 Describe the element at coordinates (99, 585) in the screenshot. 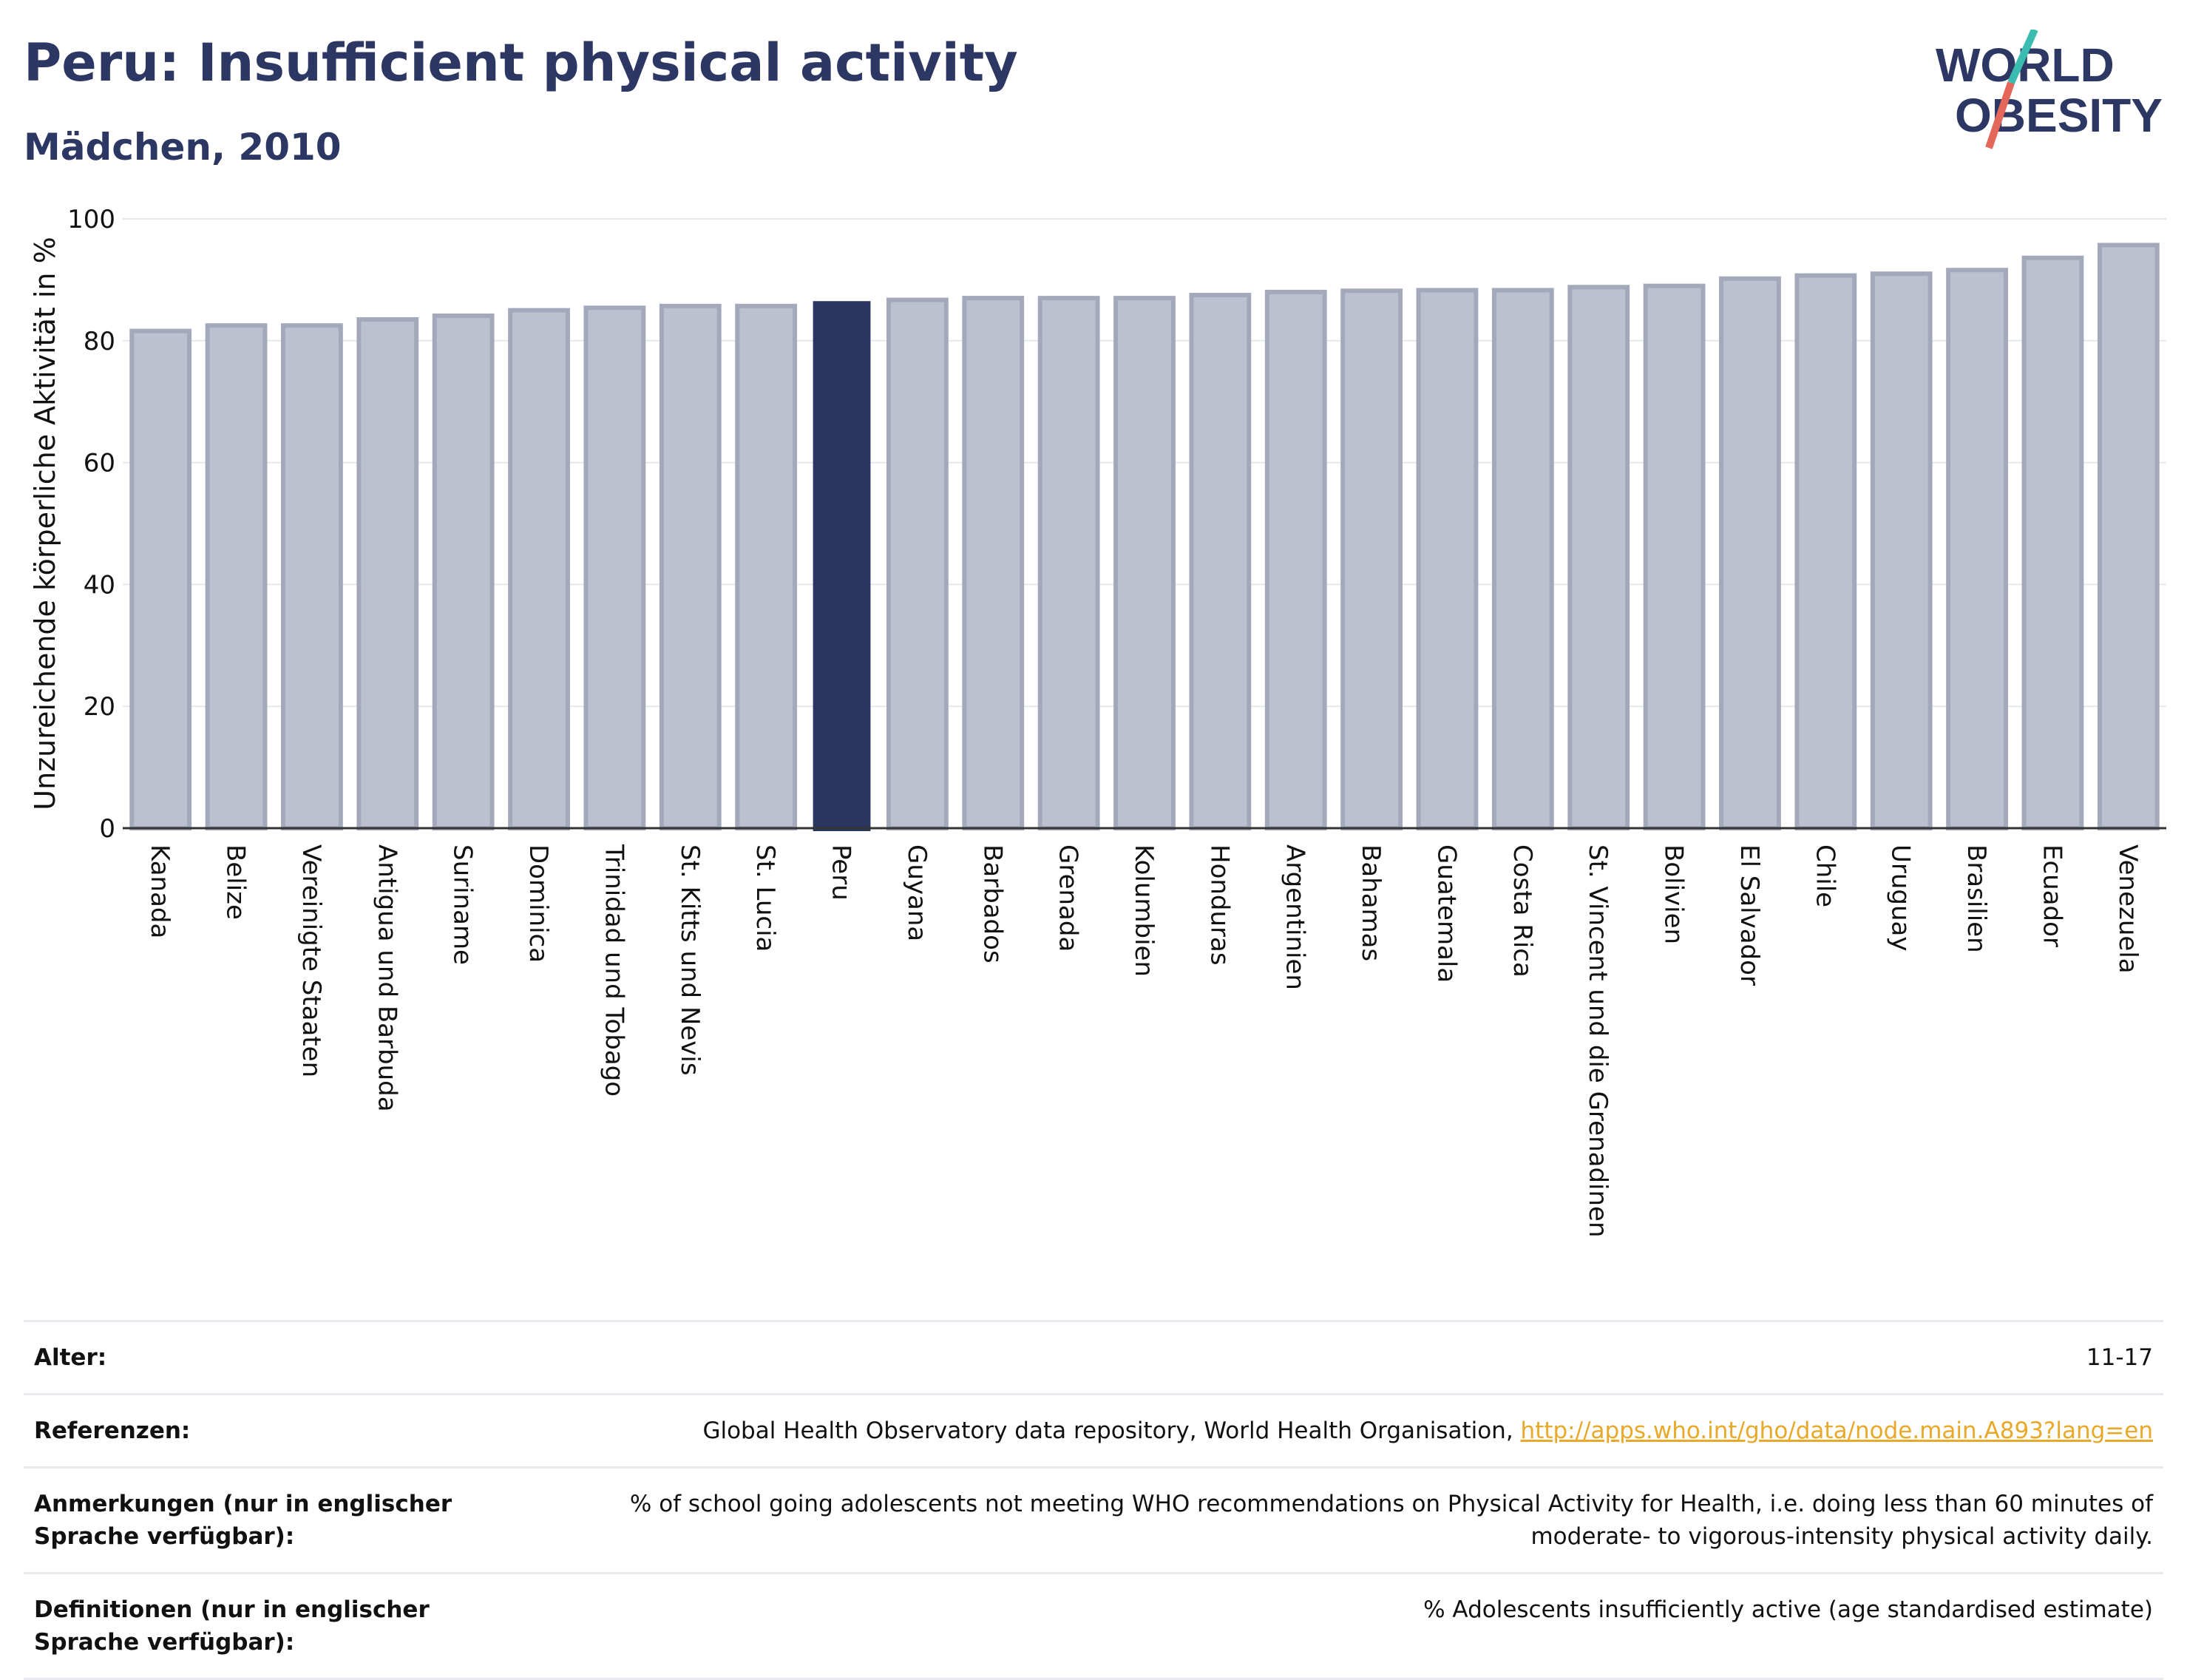

I see `y-tick-label: 40` at that location.